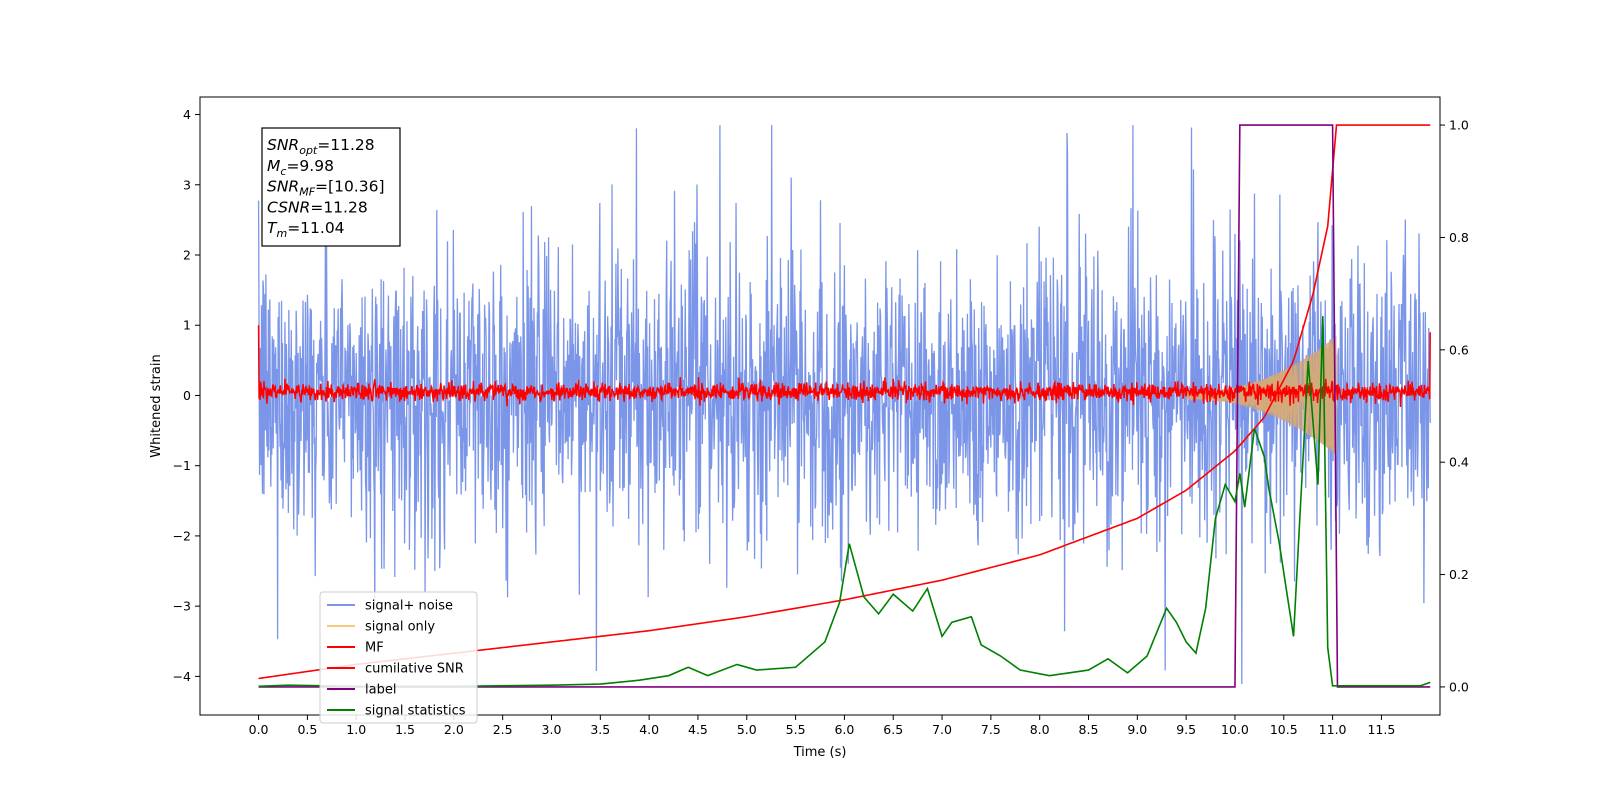 This screenshot has height=804, width=1600. Describe the element at coordinates (405, 729) in the screenshot. I see `x-tick-label: 1.5` at that location.